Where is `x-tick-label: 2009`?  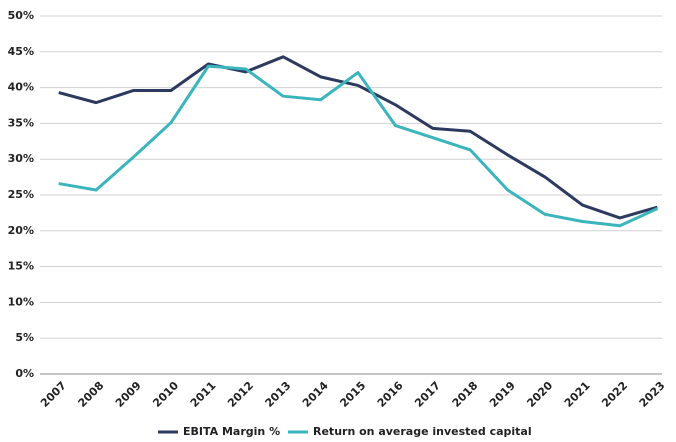 x-tick-label: 2009 is located at coordinates (128, 394).